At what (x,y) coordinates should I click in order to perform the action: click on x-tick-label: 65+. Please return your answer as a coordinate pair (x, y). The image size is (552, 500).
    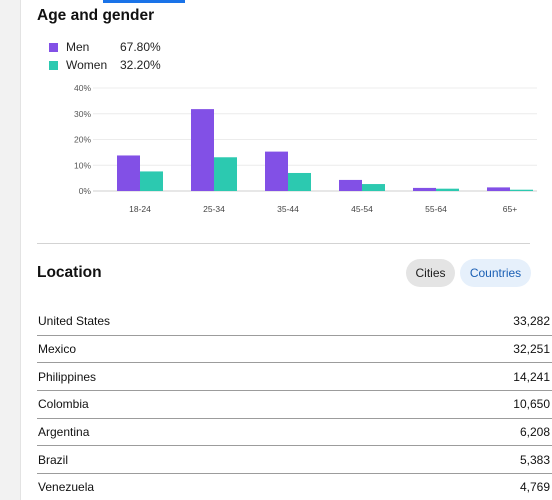
    Looking at the image, I should click on (510, 209).